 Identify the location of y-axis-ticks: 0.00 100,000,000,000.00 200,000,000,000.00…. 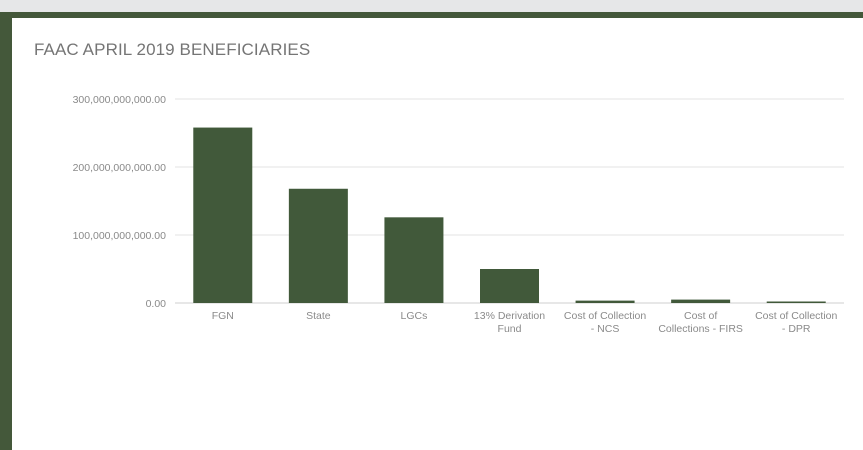
(120, 202).